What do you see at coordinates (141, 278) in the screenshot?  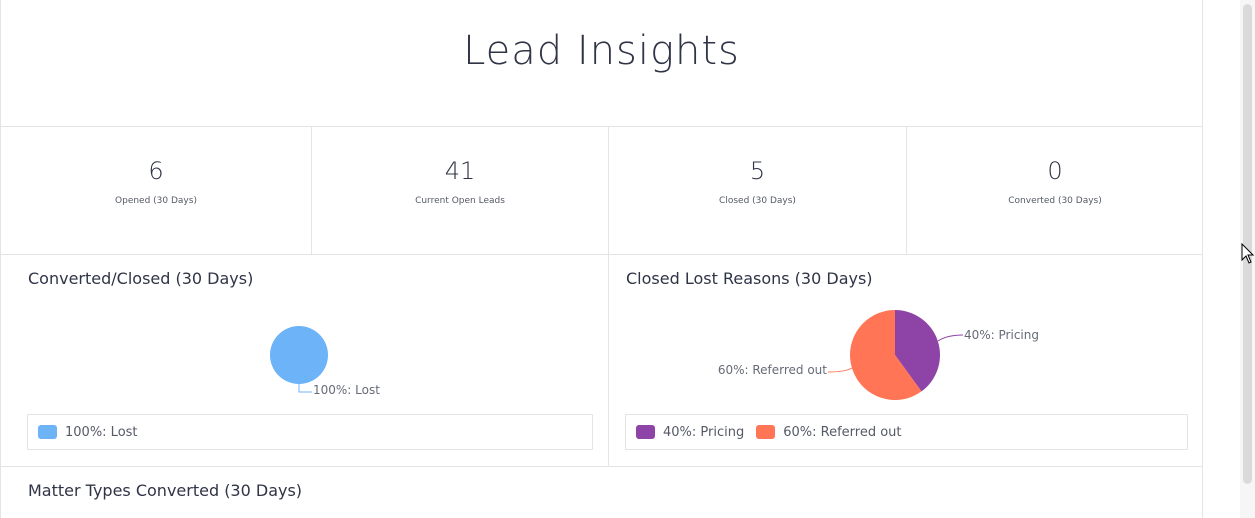 I see `panel-title-converted-closed: Converted/Closed (30 Days)` at bounding box center [141, 278].